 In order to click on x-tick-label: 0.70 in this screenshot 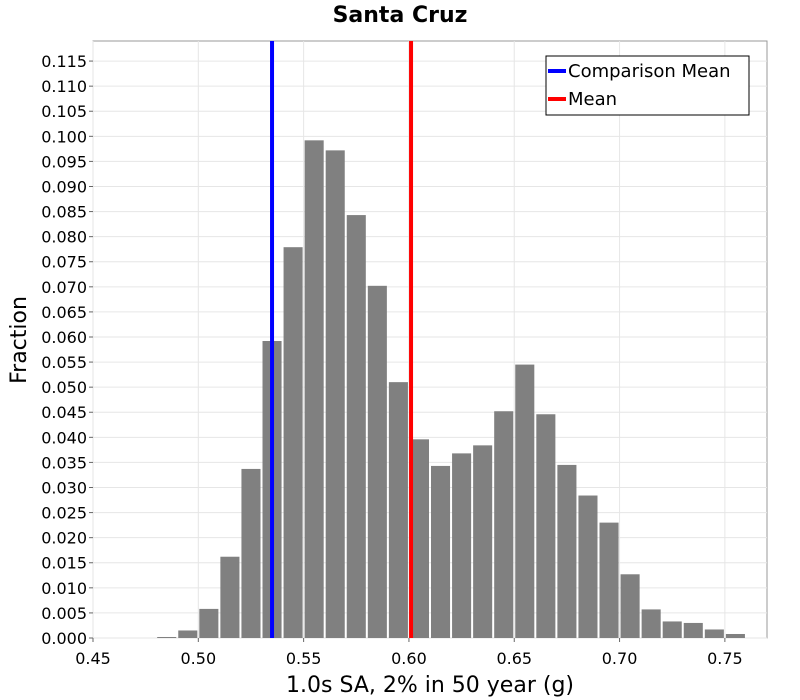, I will do `click(620, 658)`.